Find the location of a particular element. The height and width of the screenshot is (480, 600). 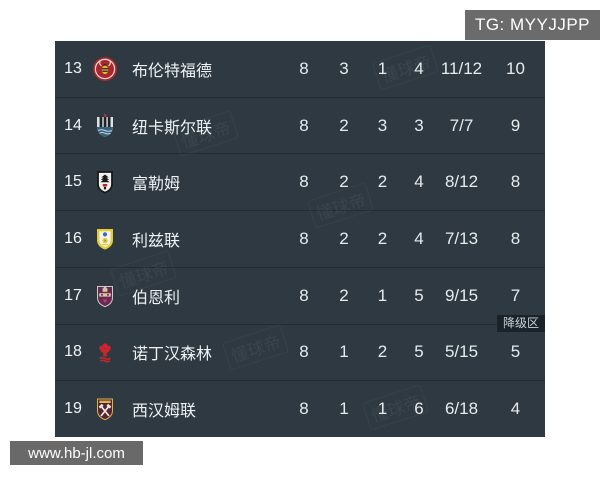

goals-cell: 11/12 is located at coordinates (461, 68).